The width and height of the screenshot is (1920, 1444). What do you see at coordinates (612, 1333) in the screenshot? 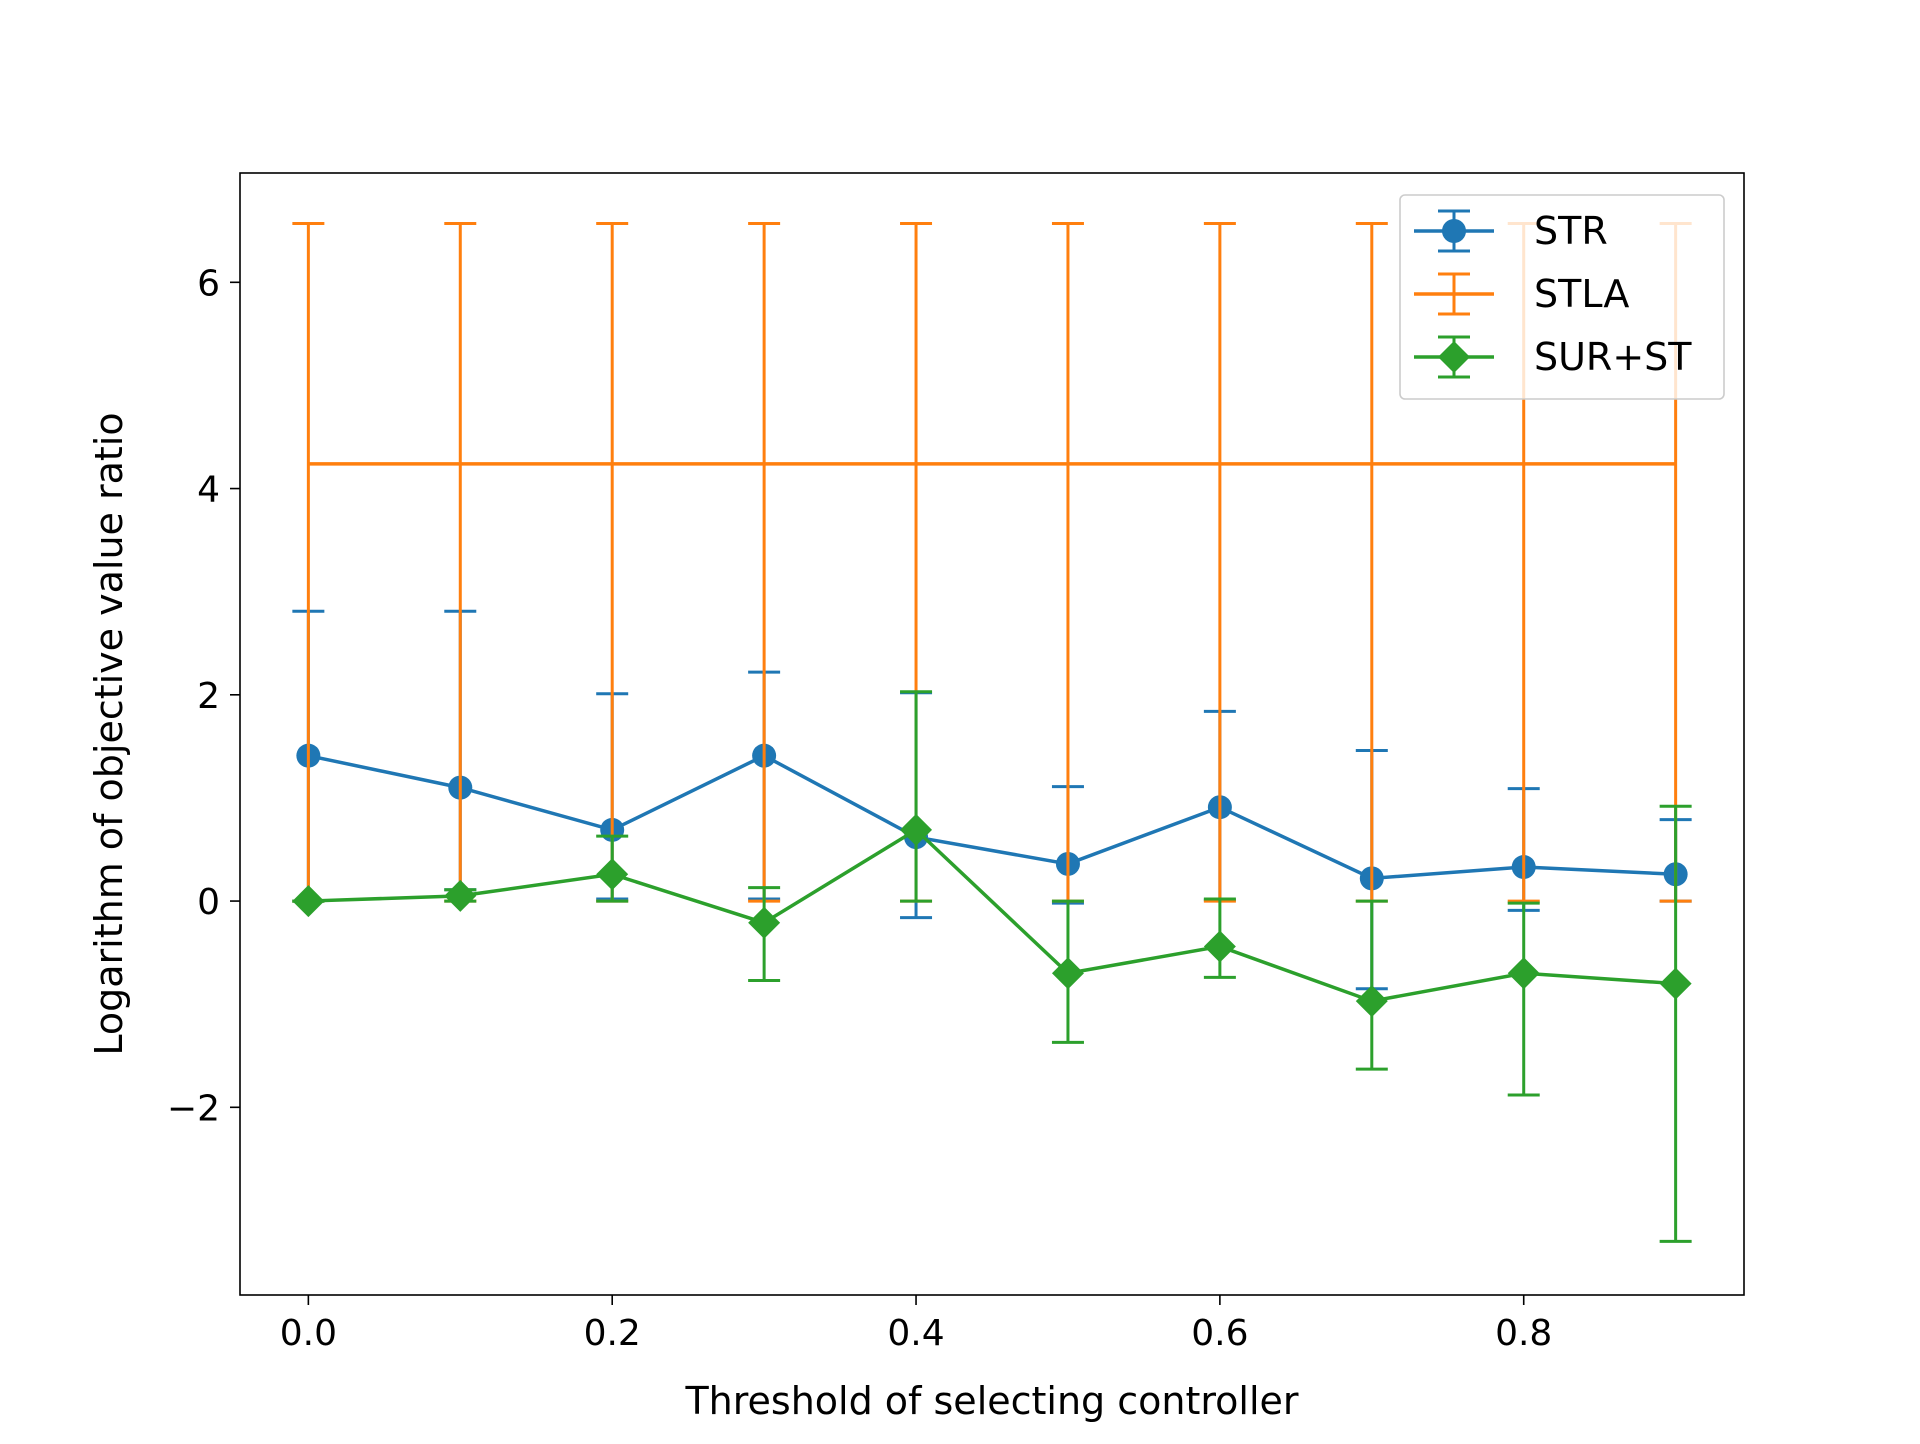
I see `x-tick-label: 0.2` at bounding box center [612, 1333].